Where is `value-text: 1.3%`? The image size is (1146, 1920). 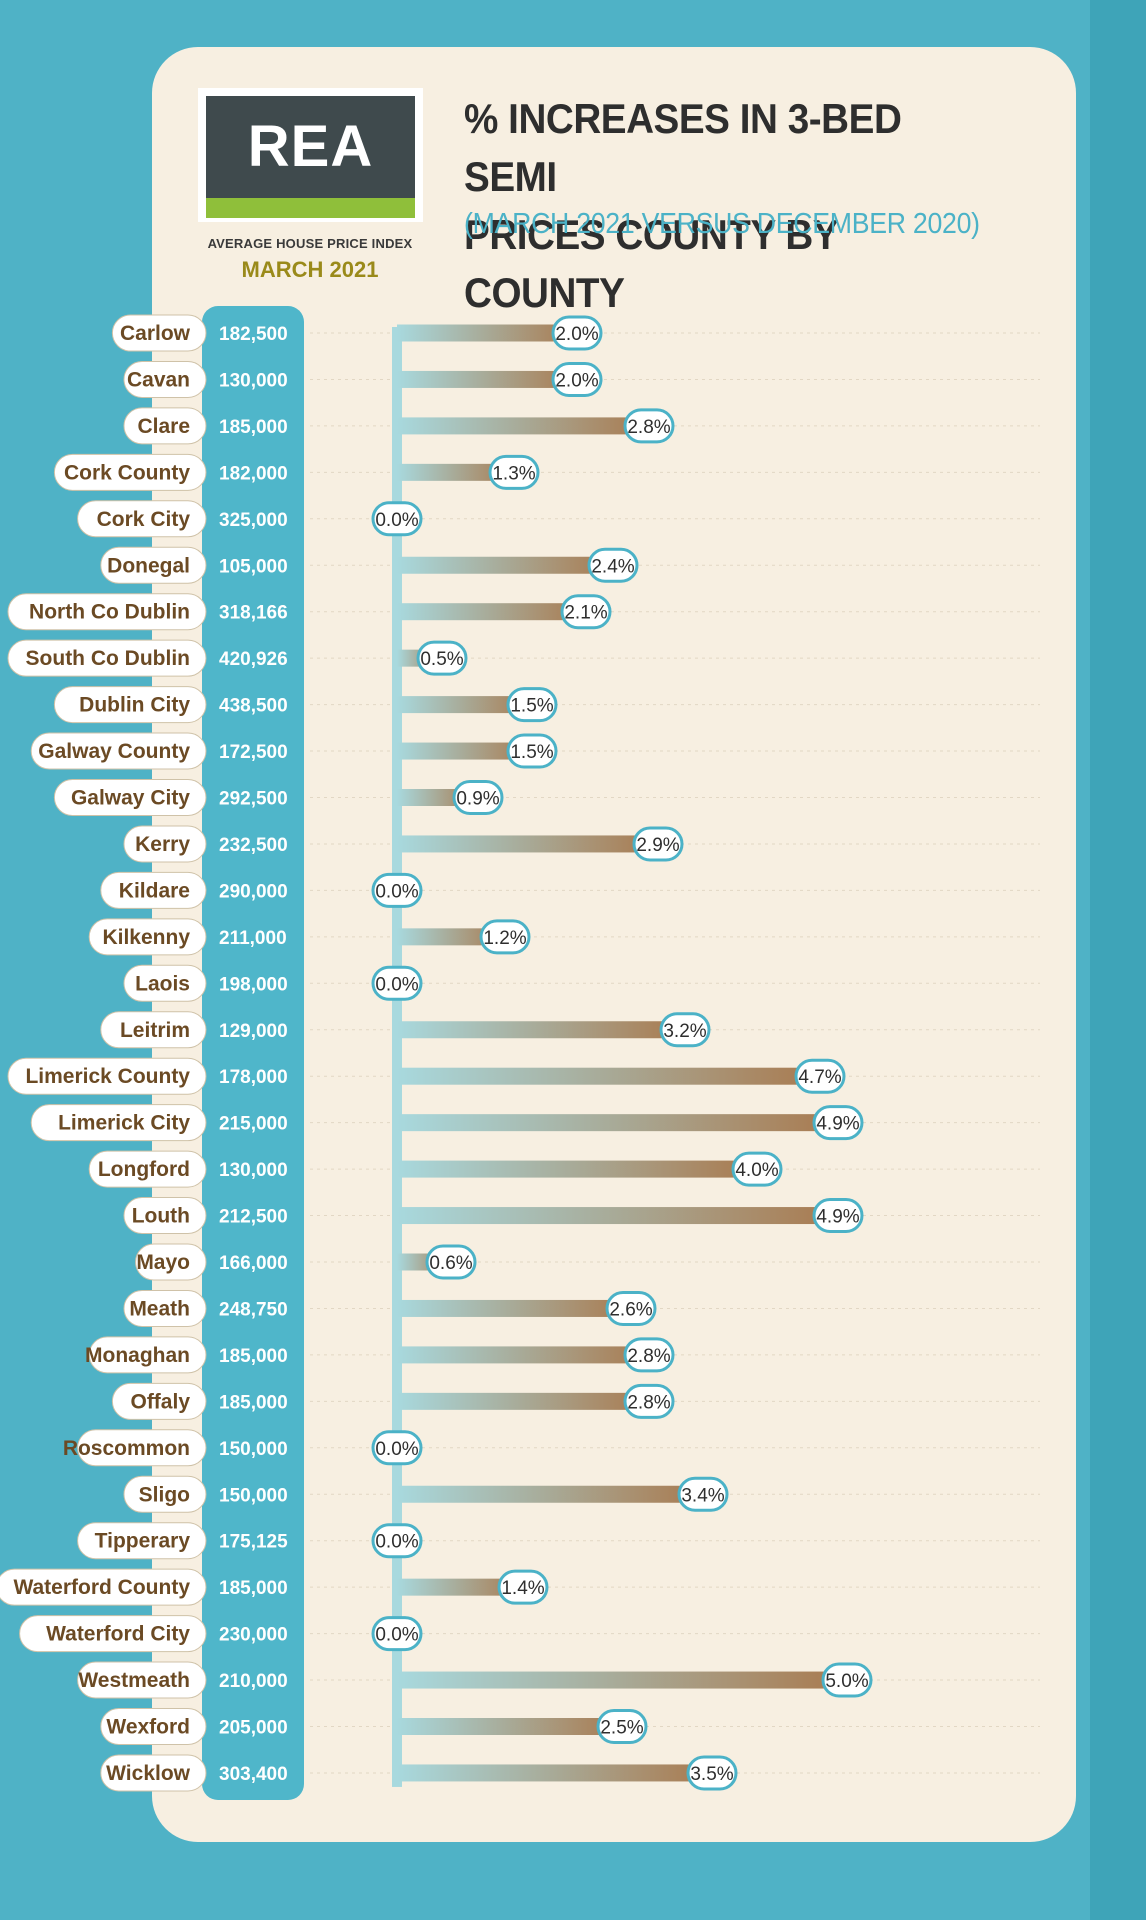 value-text: 1.3% is located at coordinates (513, 473).